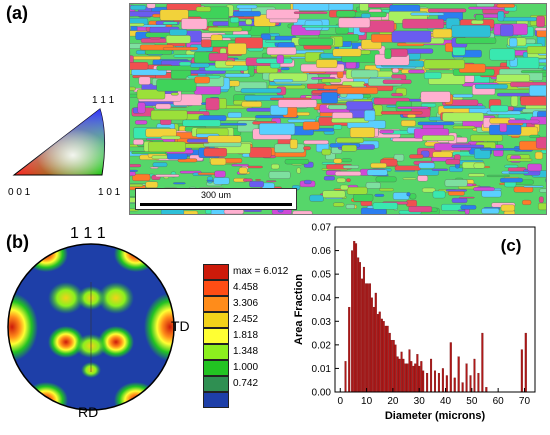  I want to click on ipf-label-111: 1 1 1, so click(103, 100).